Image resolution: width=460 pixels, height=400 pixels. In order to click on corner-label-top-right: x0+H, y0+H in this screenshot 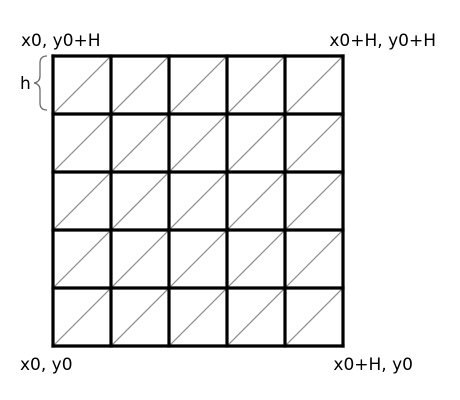, I will do `click(382, 41)`.